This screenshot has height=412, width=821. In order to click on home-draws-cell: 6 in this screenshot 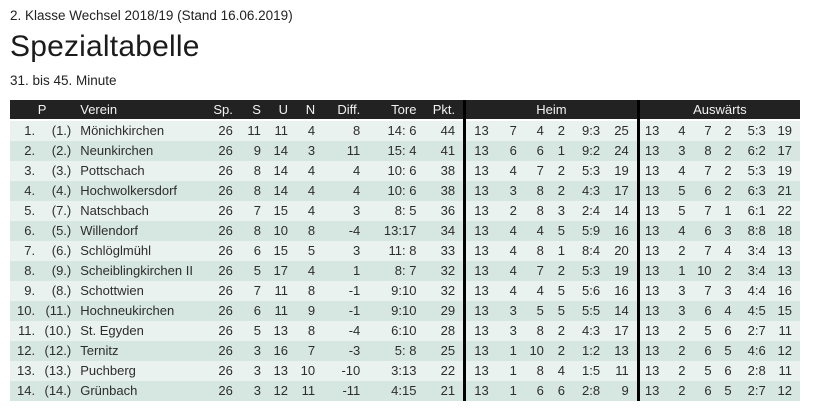, I will do `click(538, 151)`.